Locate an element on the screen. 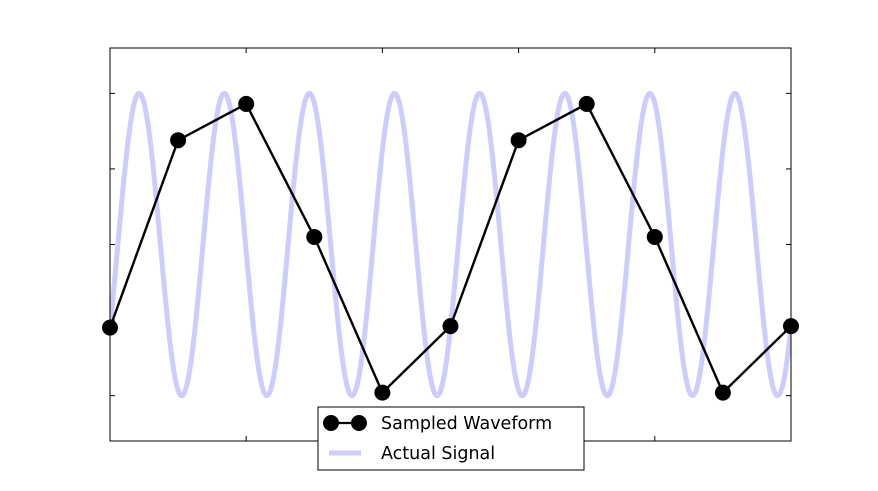 The image size is (878, 491). legend-label-sampled: Sampled Waveform is located at coordinates (466, 424).